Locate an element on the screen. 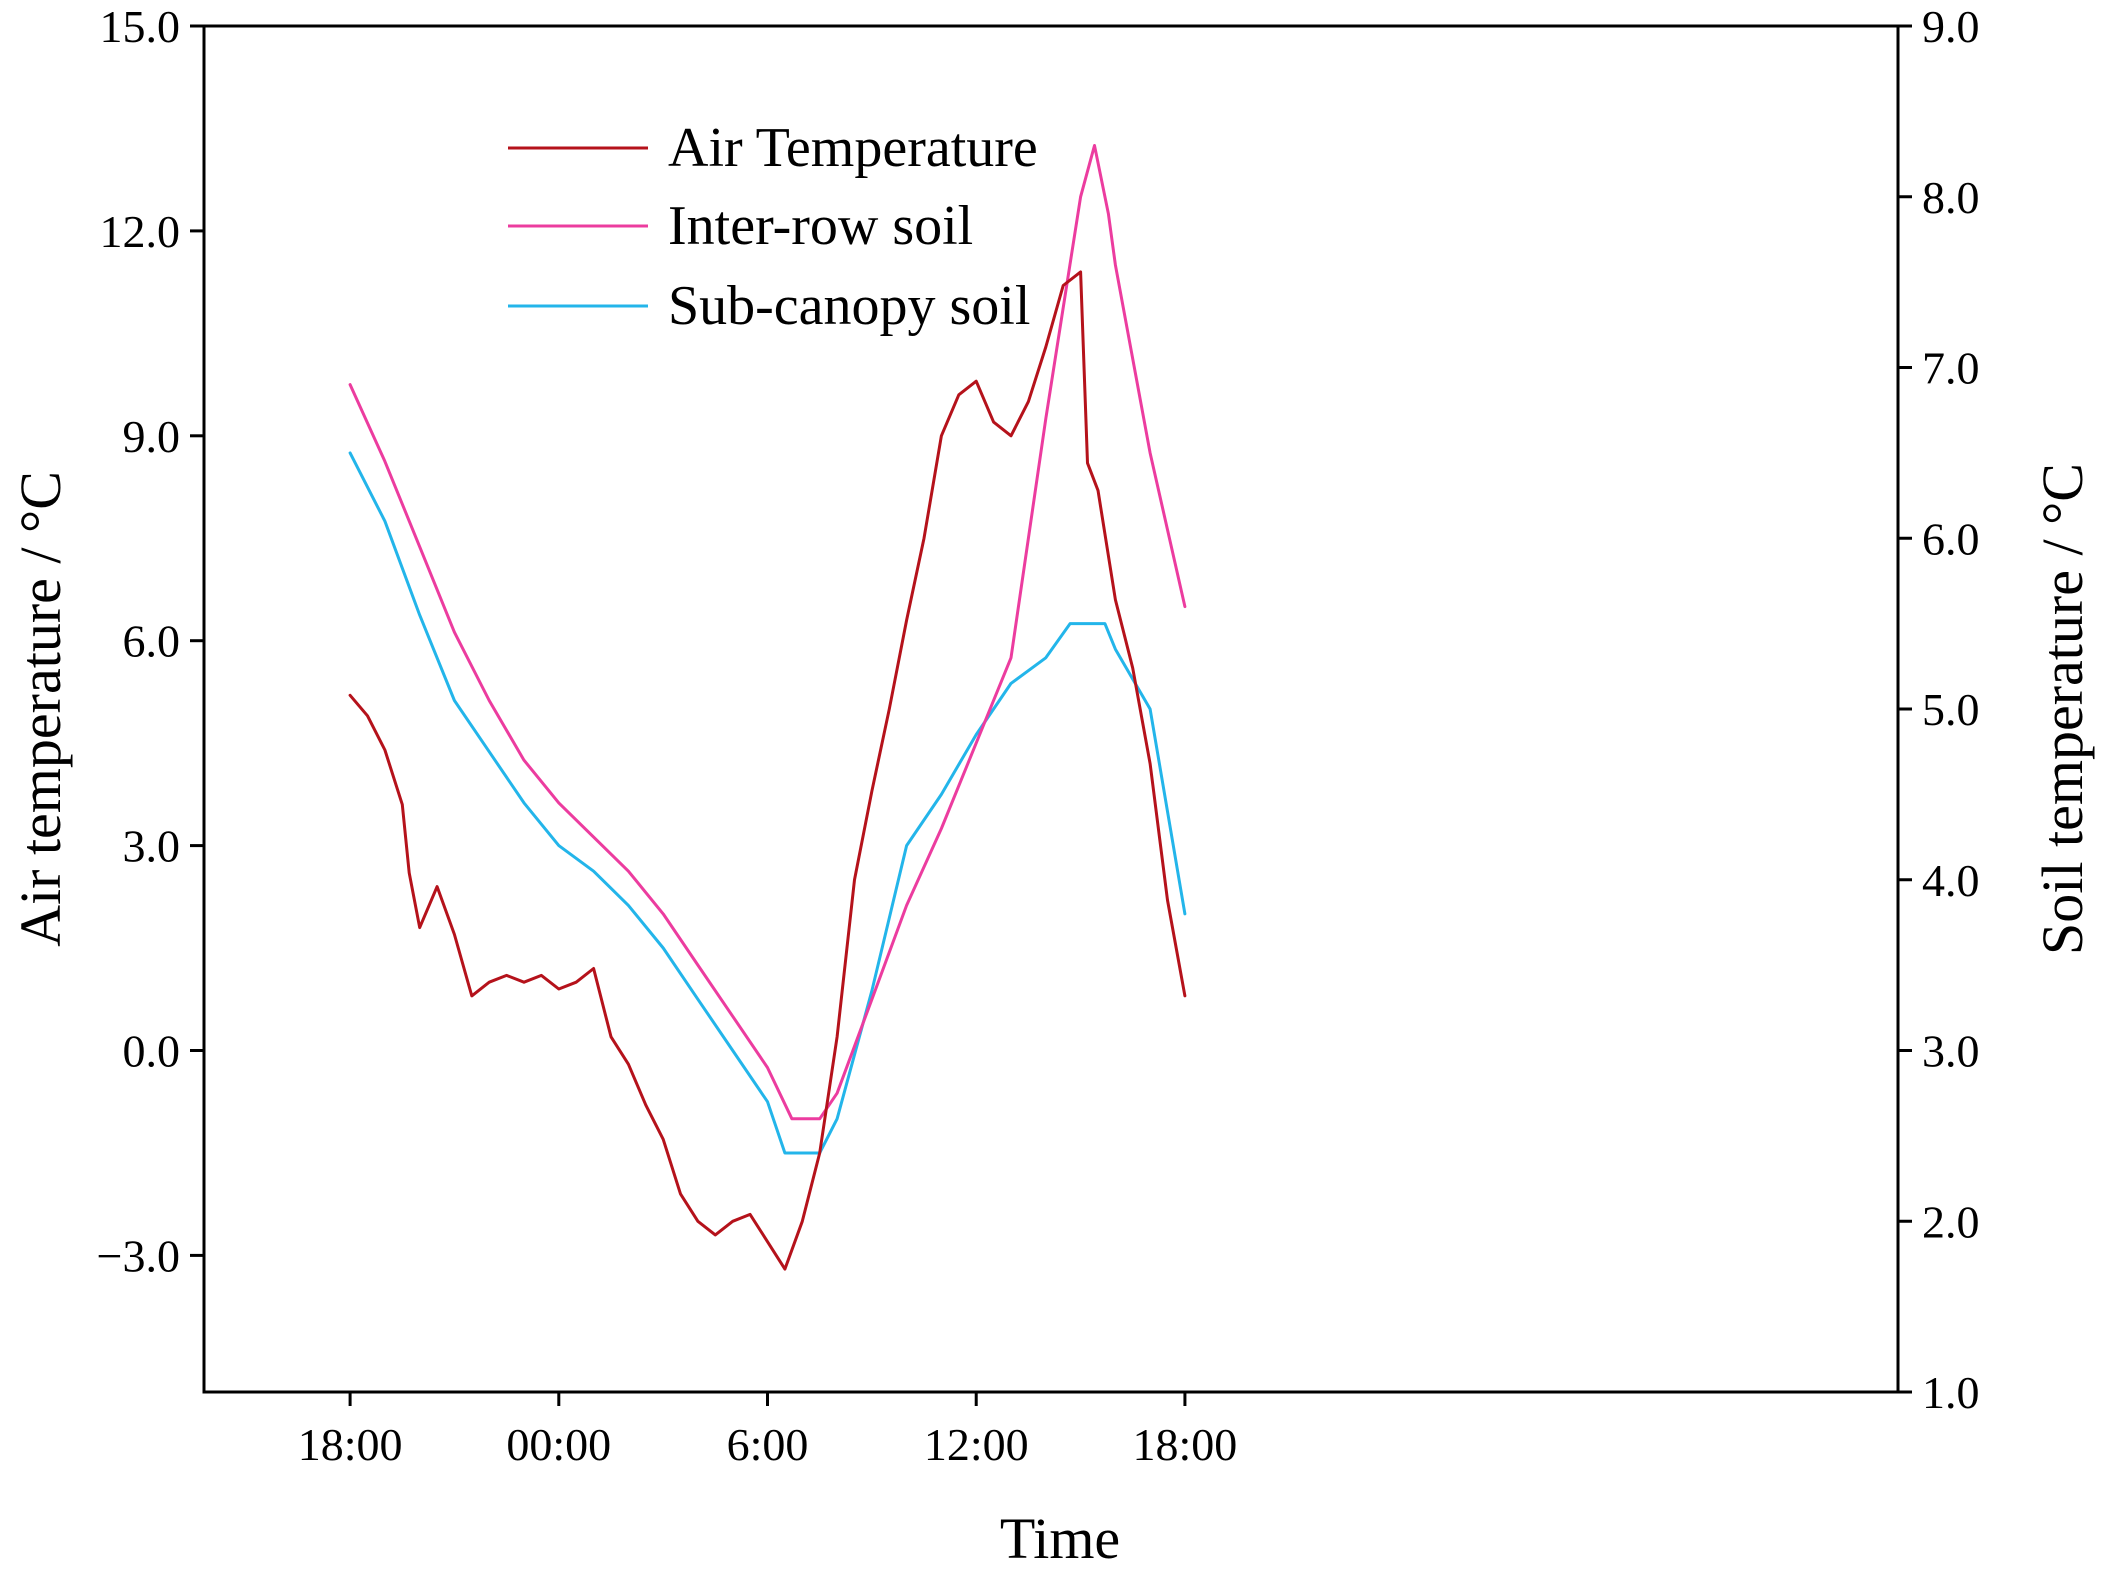 Image resolution: width=2125 pixels, height=1569 pixels. left-tick-label: 6.0 is located at coordinates (152, 641).